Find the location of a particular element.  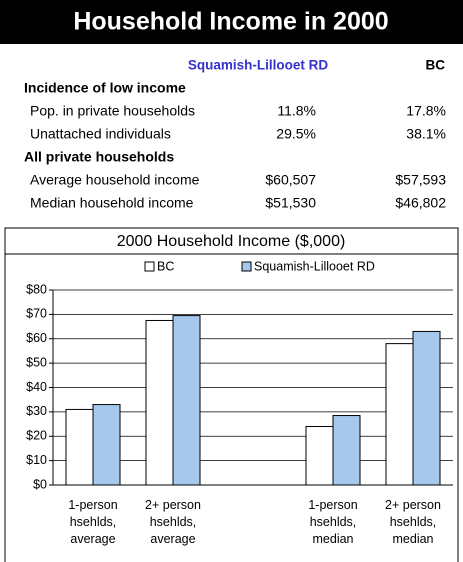

cell: $57,593 is located at coordinates (420, 180).